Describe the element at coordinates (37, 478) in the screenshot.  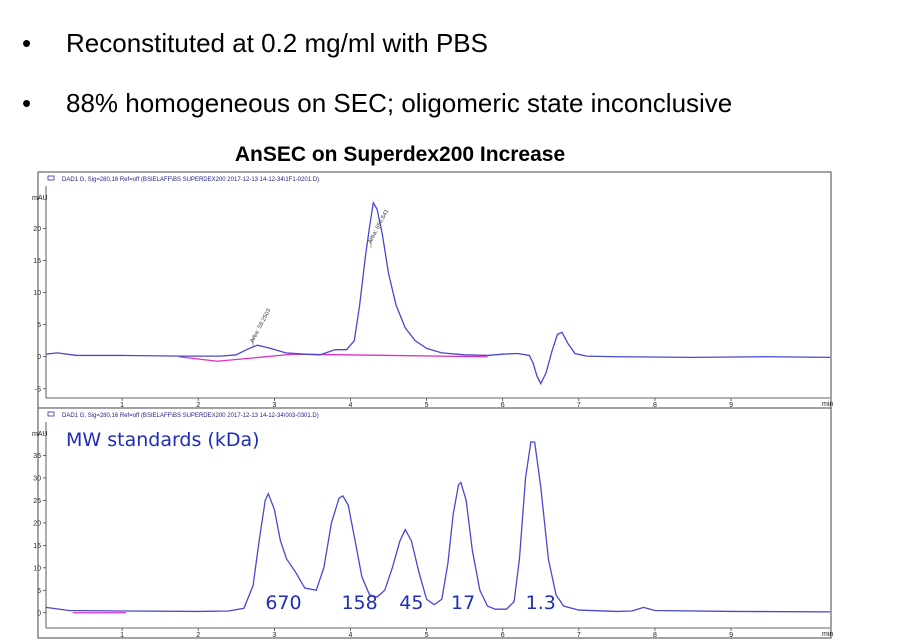
I see `y-tick-label: 30` at that location.